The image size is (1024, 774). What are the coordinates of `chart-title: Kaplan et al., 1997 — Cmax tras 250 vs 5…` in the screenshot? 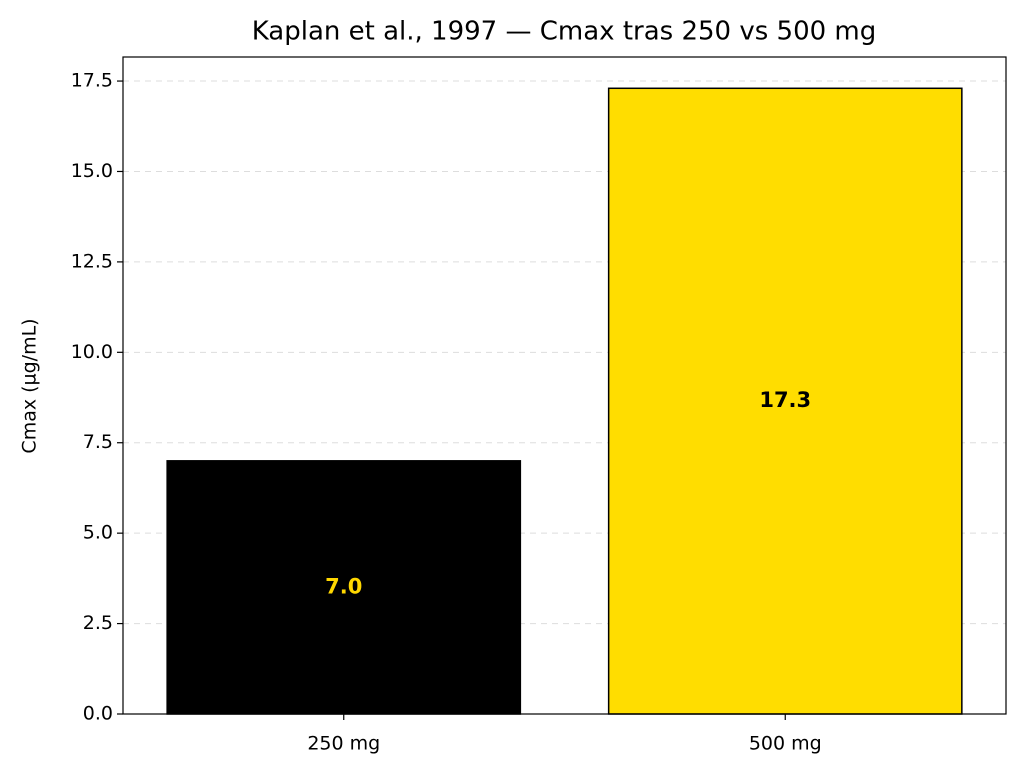 It's located at (564, 32).